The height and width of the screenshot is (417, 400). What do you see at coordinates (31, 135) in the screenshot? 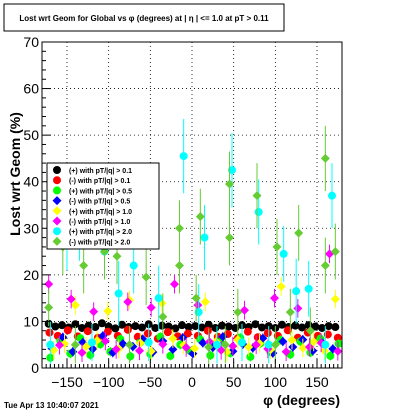
I see `y-tick-label: 50` at bounding box center [31, 135].